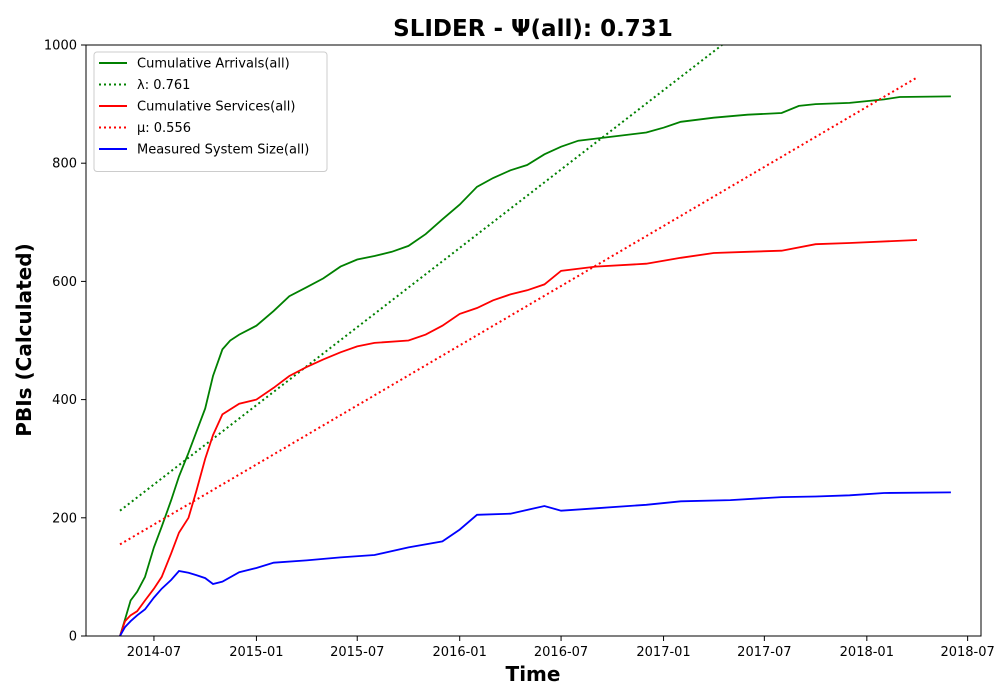 This screenshot has height=700, width=1000. What do you see at coordinates (64, 282) in the screenshot?
I see `y-tick-label-3: 600` at bounding box center [64, 282].